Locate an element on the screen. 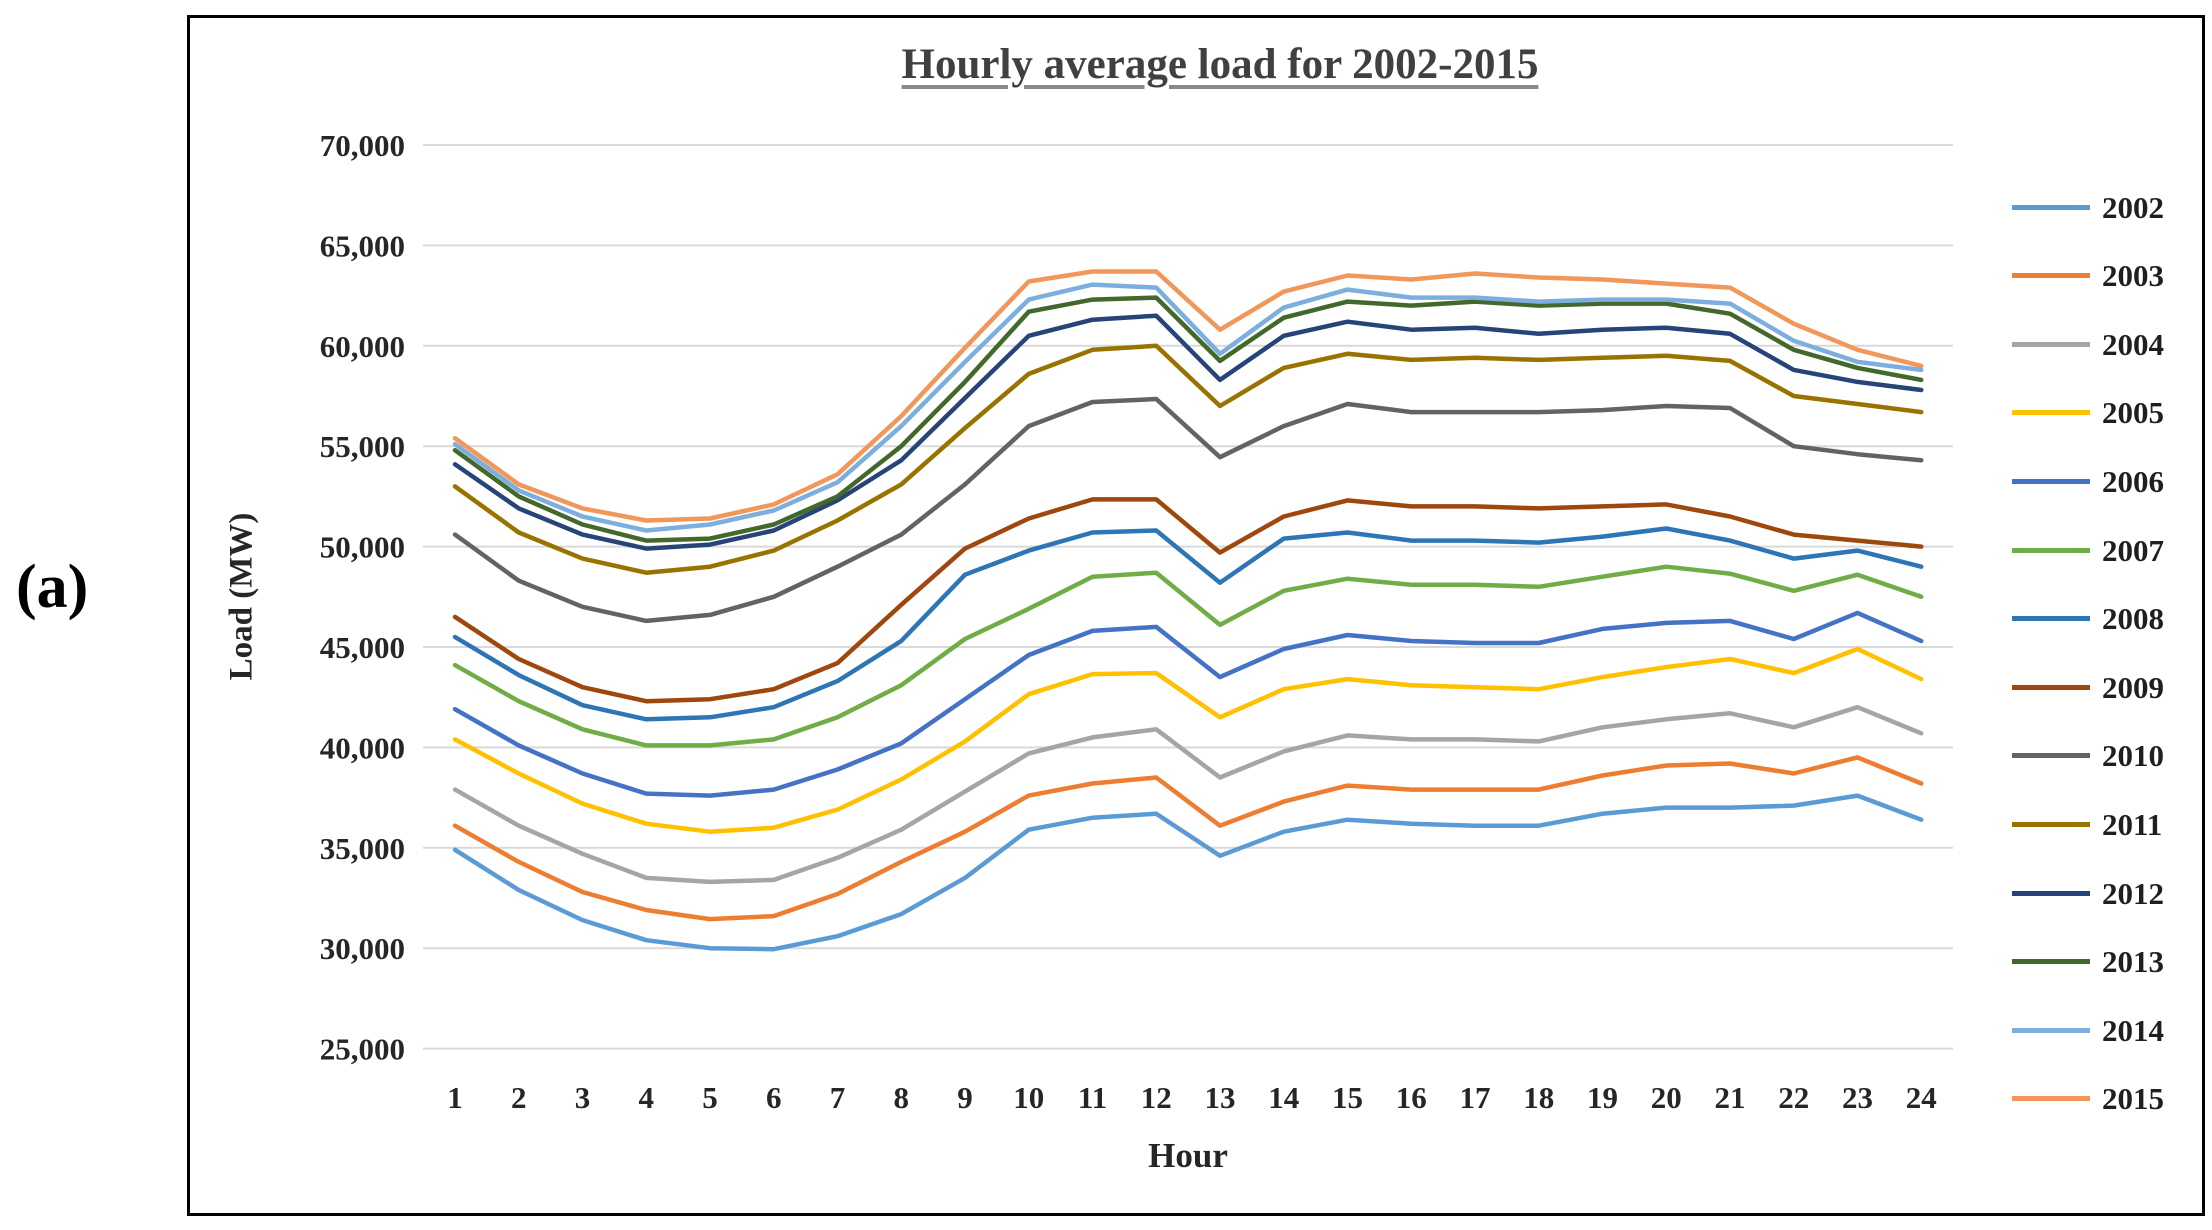 Image resolution: width=2212 pixels, height=1230 pixels. legend-swatch-2014 is located at coordinates (2051, 1030).